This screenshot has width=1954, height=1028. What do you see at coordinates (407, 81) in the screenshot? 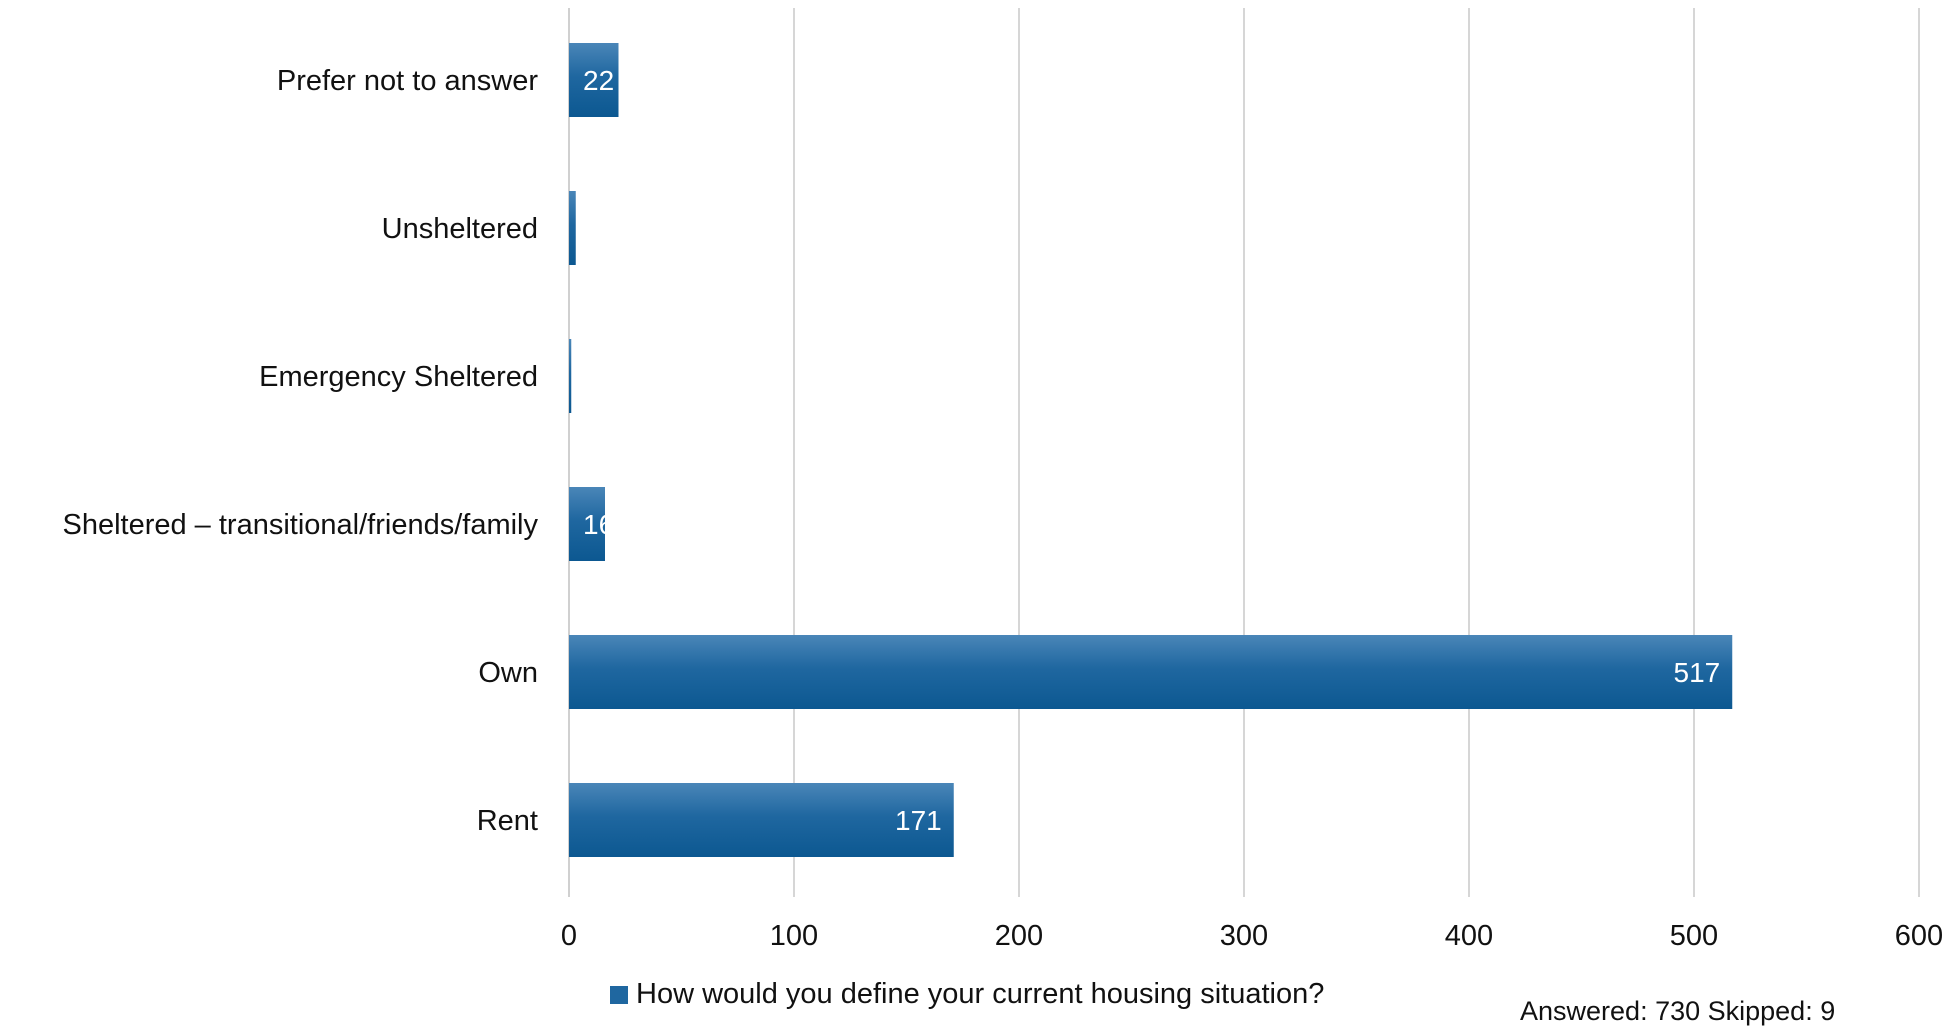
I see `category-label: Prefer not to answer` at bounding box center [407, 81].